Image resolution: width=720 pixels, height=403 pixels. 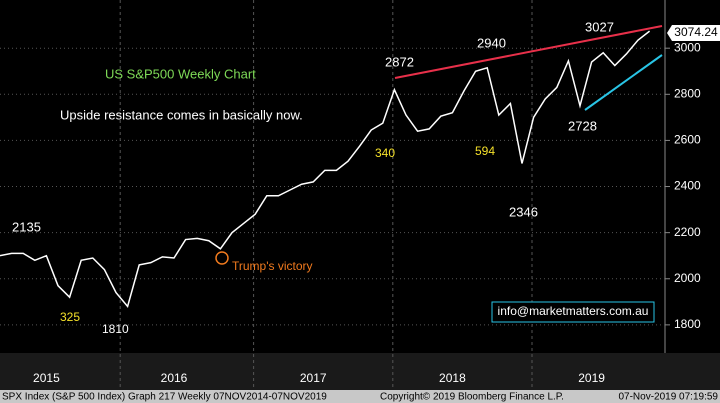 I want to click on annotation: 2135, so click(x=26, y=226).